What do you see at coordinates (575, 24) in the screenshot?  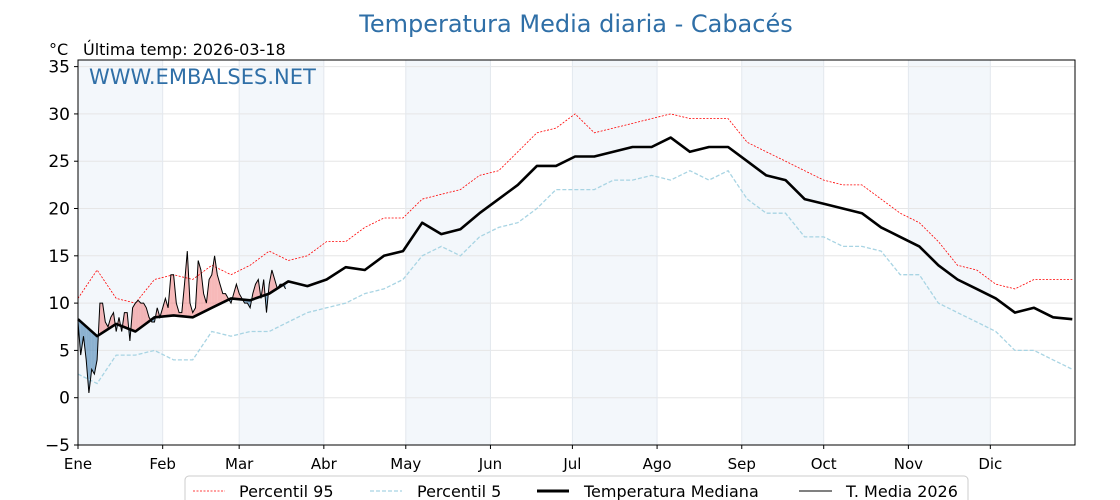 I see `chart-title: Temperatura Media diaria - Cabacés` at bounding box center [575, 24].